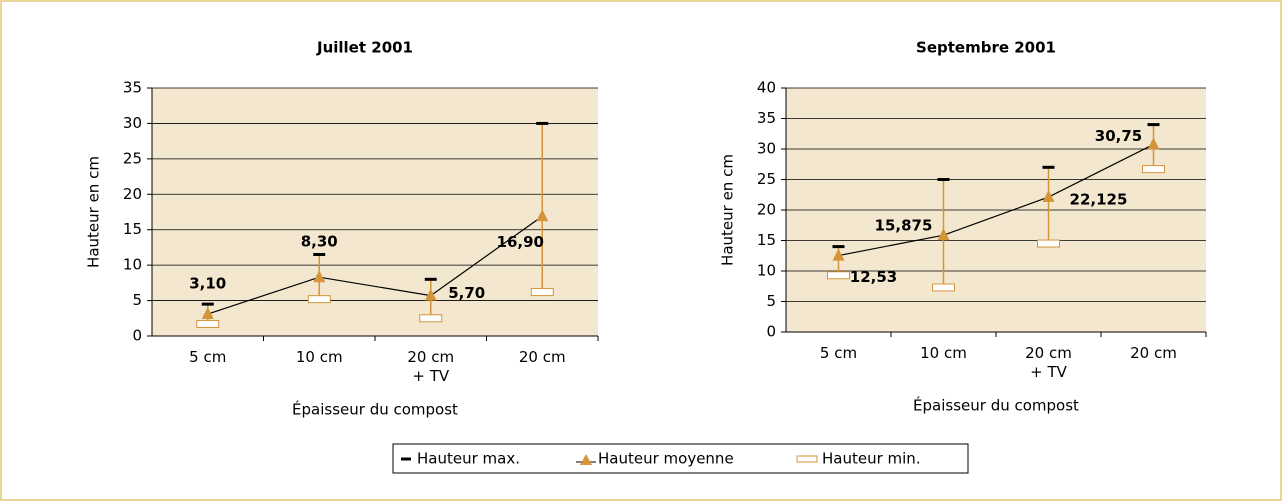  I want to click on value-label: 15,875, so click(904, 226).